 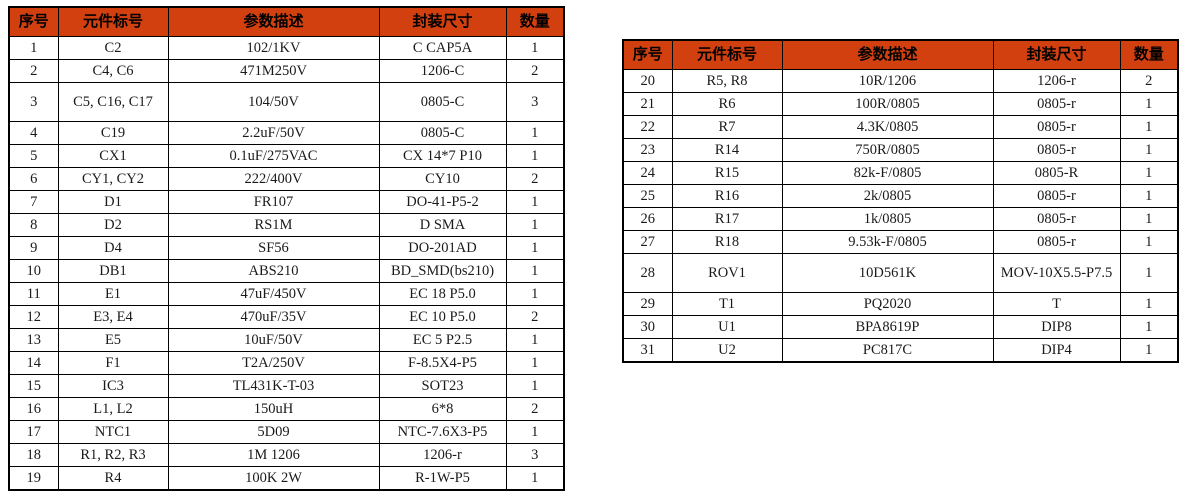 What do you see at coordinates (286, 225) in the screenshot?
I see `table-row: 8 D2 RS1M D SMA 1` at bounding box center [286, 225].